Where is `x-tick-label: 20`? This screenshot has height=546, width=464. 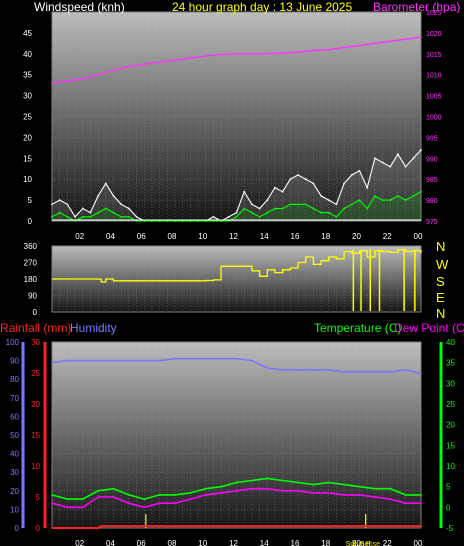 x-tick-label: 20 is located at coordinates (356, 236).